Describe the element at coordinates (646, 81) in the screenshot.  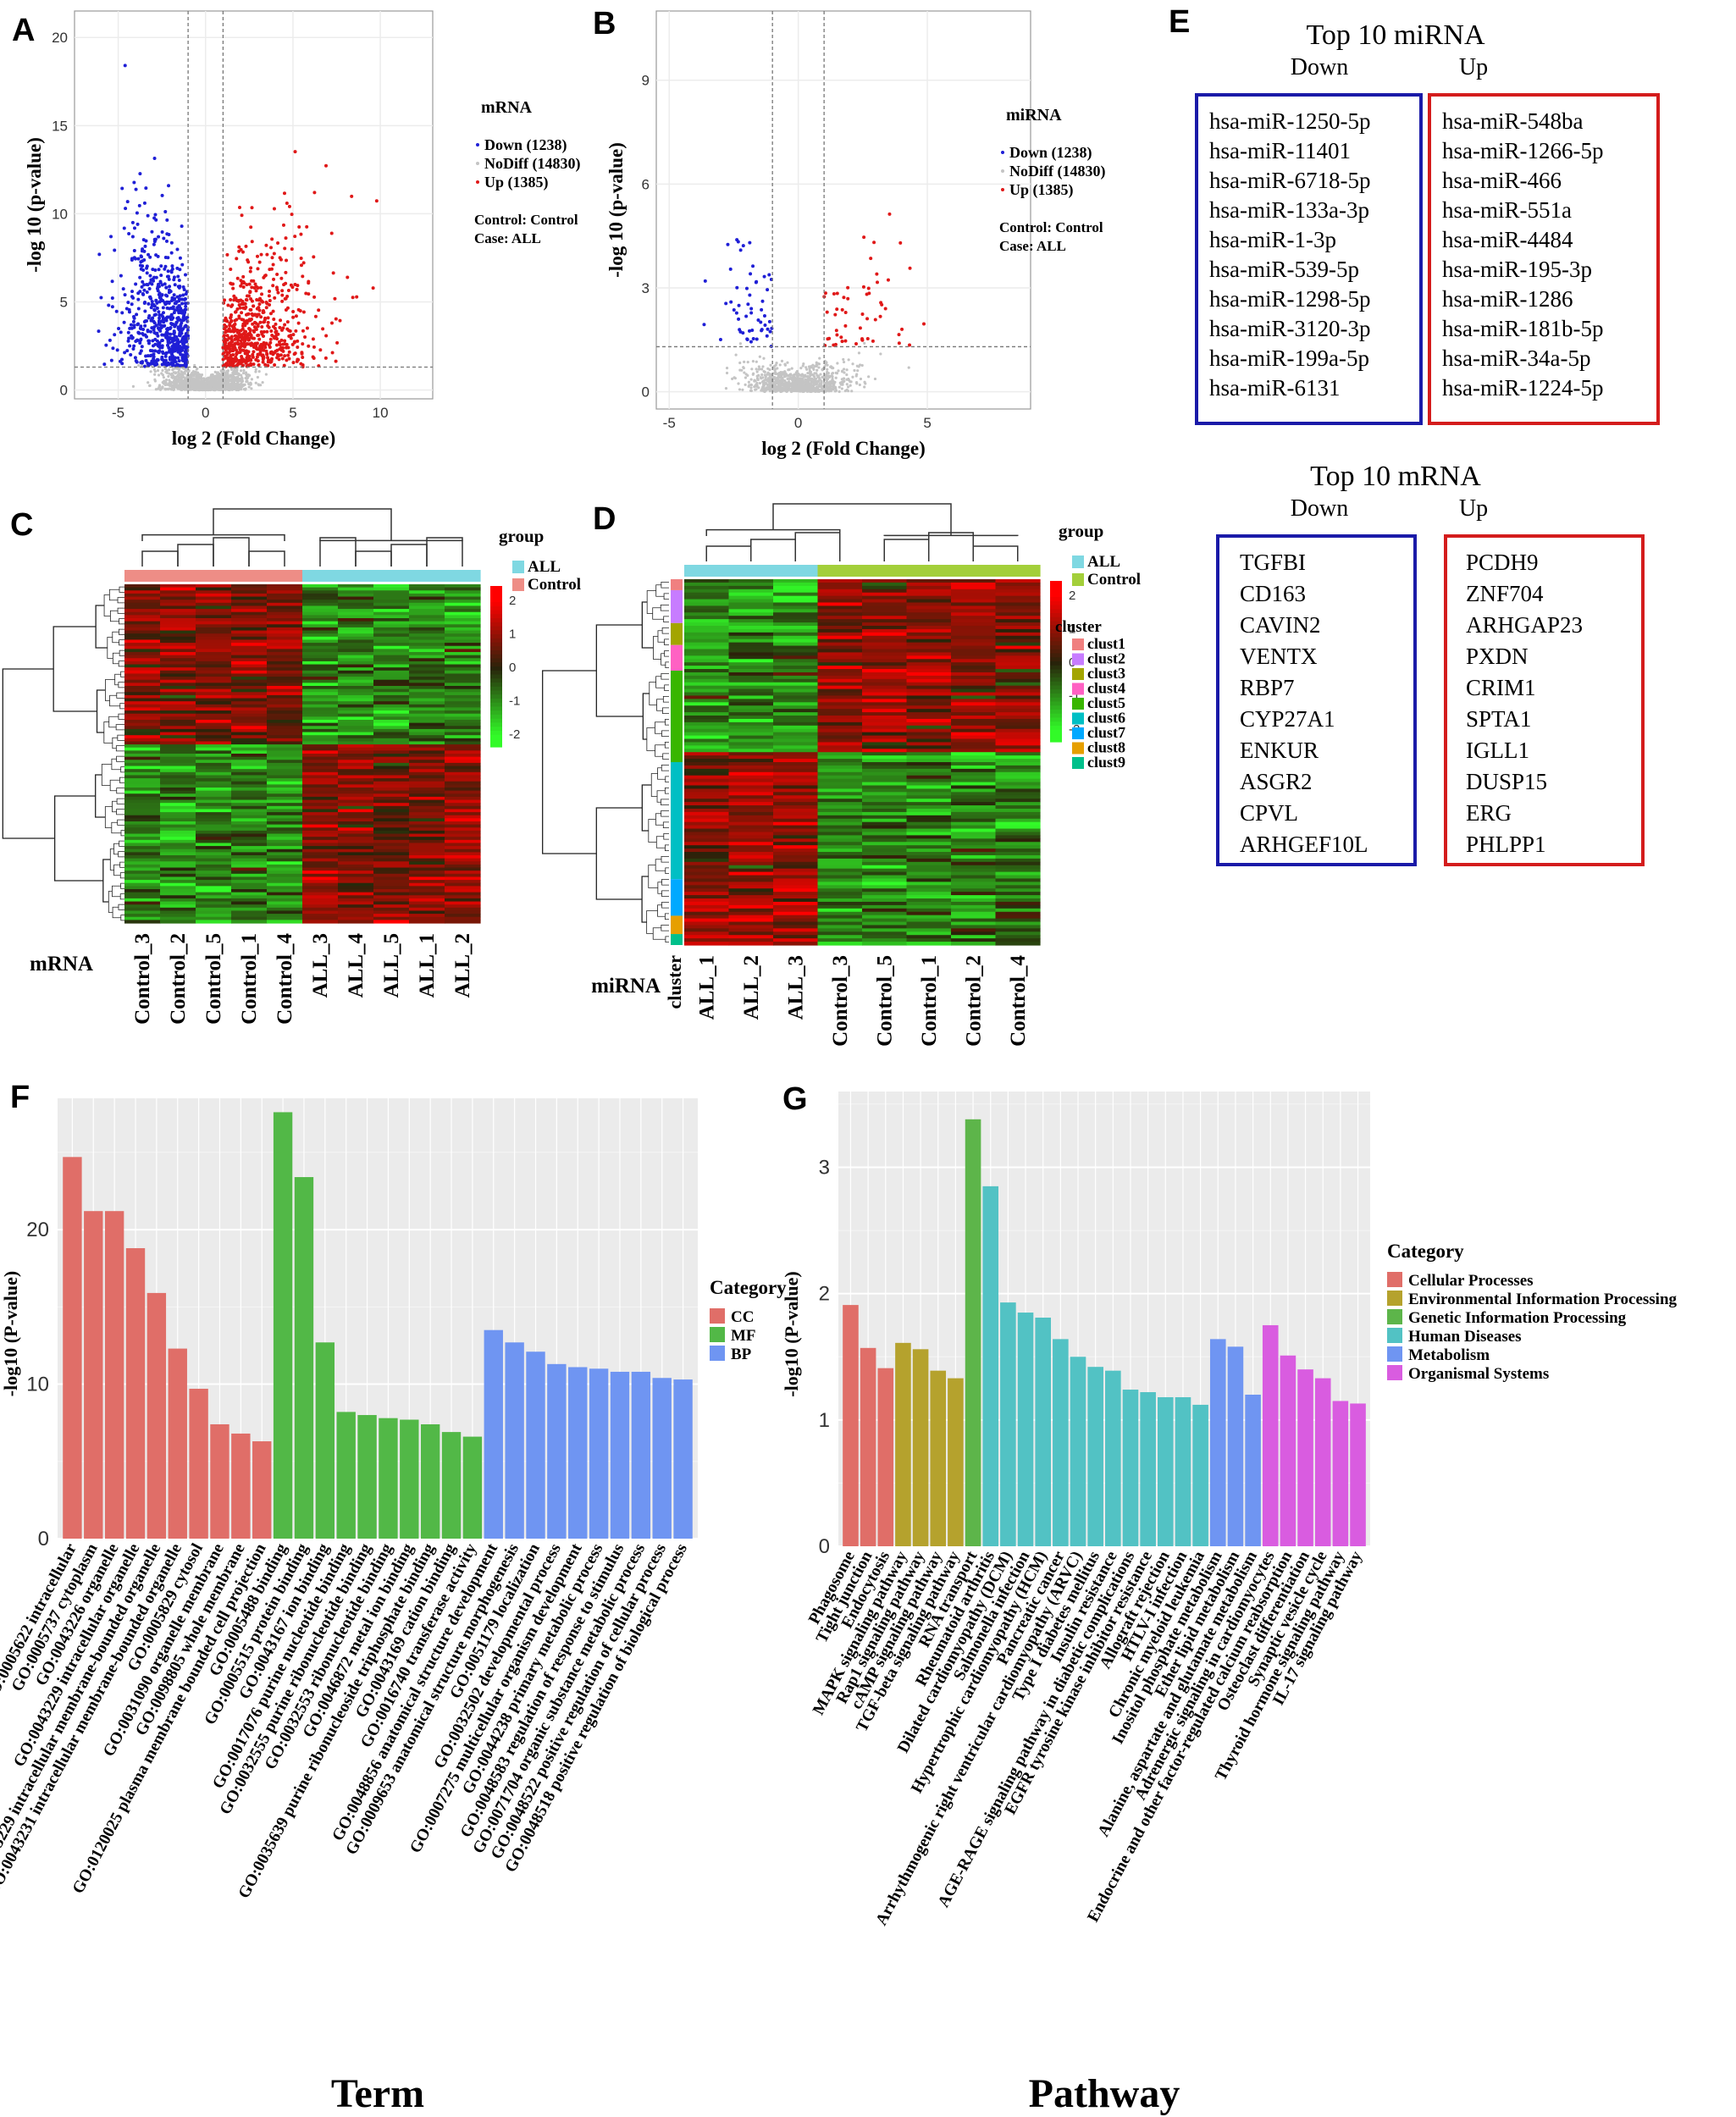
I see `y-tick-label: 9` at that location.